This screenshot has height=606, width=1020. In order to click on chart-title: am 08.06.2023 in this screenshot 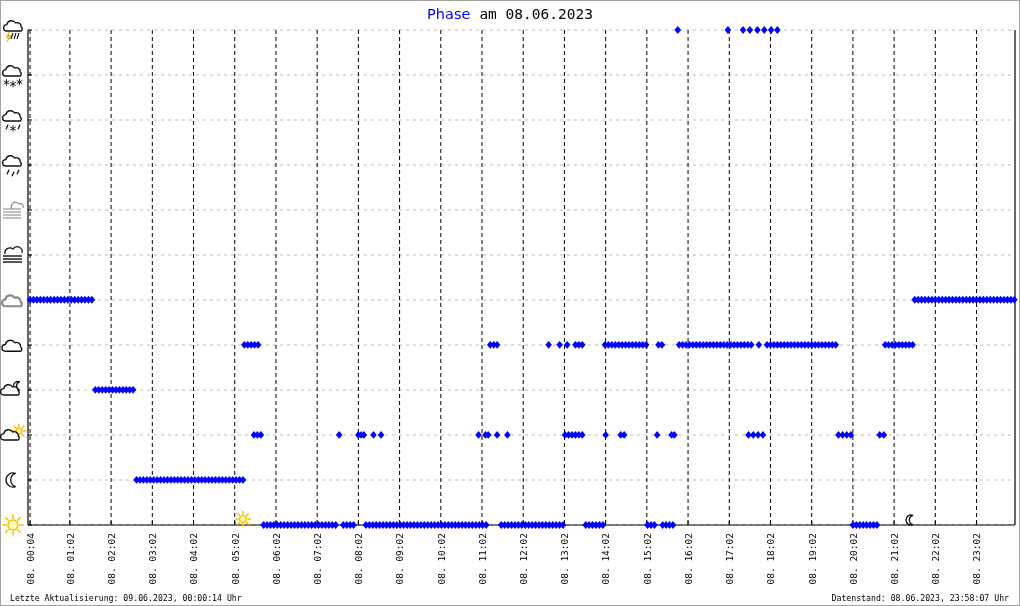, I will do `click(536, 14)`.